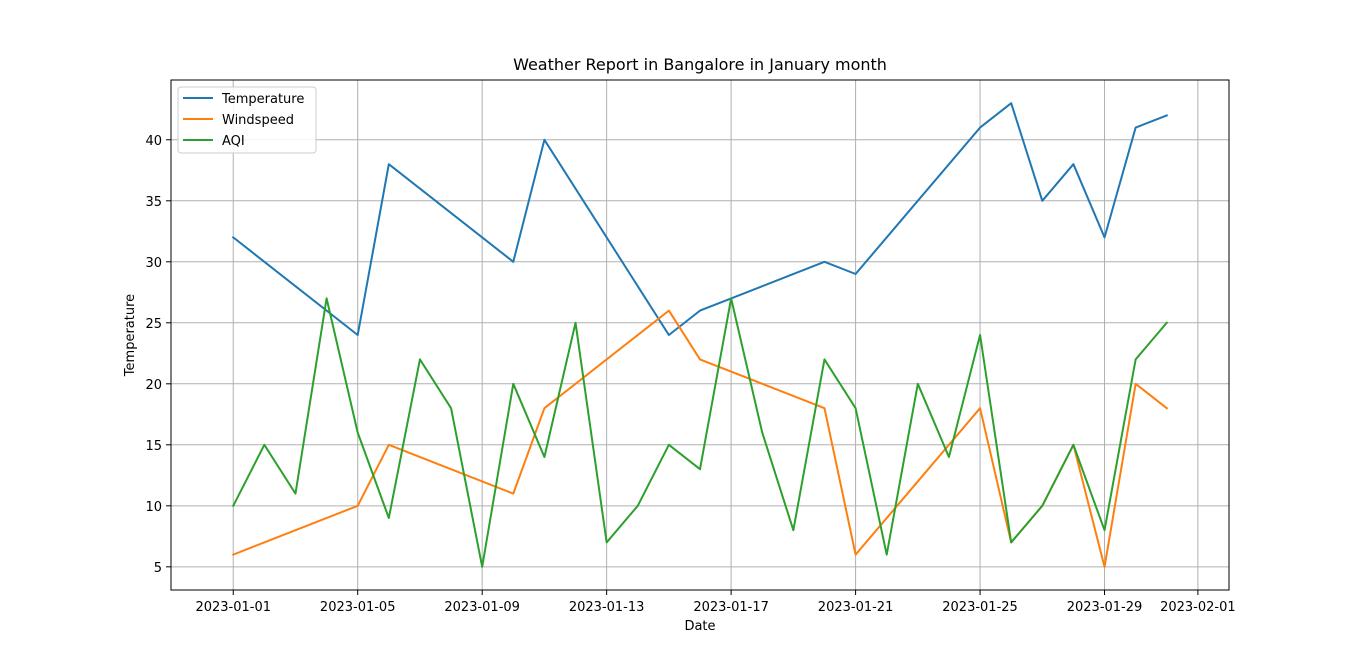  Describe the element at coordinates (262, 99) in the screenshot. I see `legend-label: Temperature` at that location.